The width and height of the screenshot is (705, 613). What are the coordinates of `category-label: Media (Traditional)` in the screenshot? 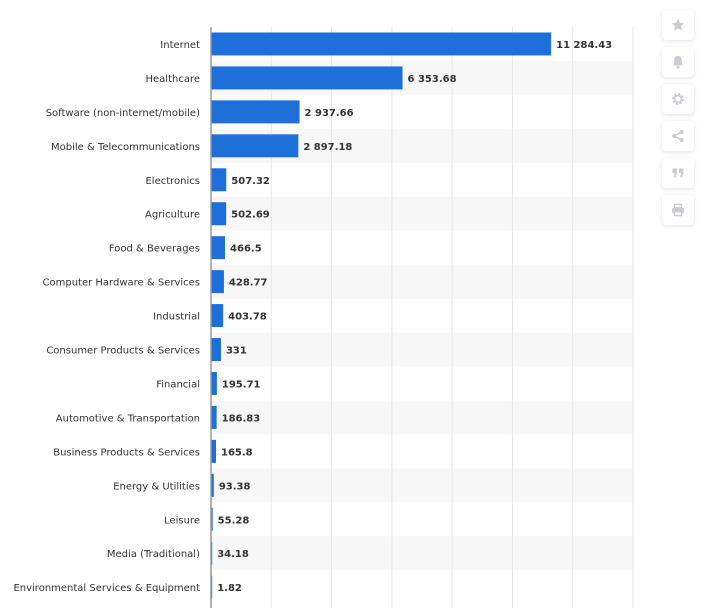 It's located at (153, 554).